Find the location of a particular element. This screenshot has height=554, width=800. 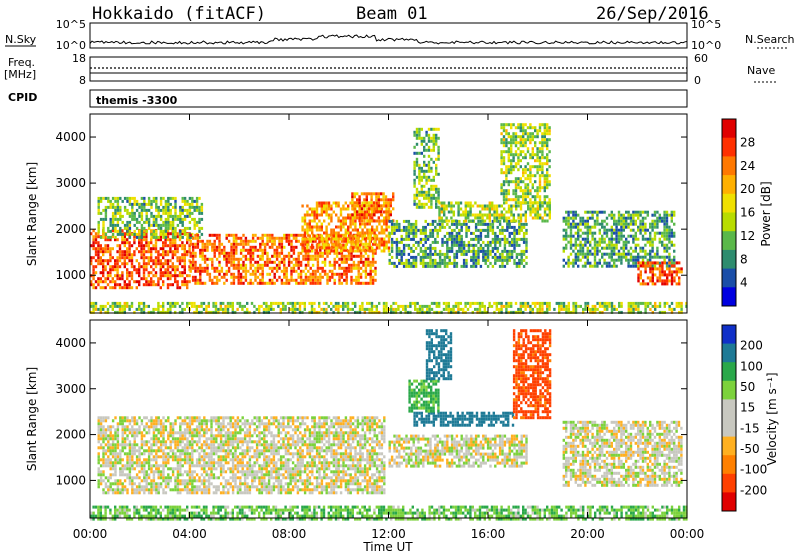

colorbar-tick-label: 4 is located at coordinates (744, 283).